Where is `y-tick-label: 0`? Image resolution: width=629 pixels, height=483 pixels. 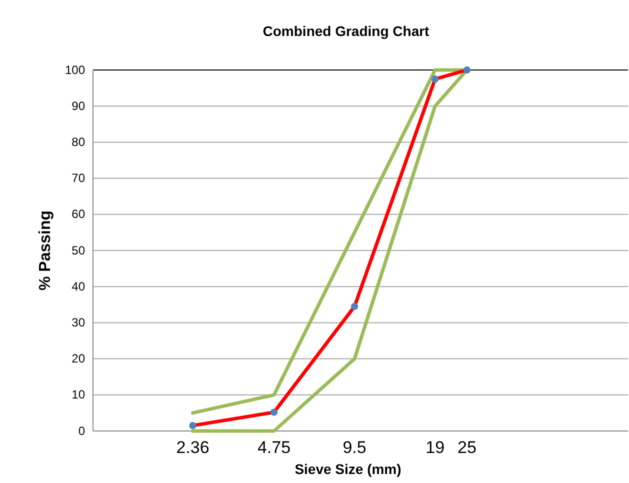 y-tick-label: 0 is located at coordinates (82, 431).